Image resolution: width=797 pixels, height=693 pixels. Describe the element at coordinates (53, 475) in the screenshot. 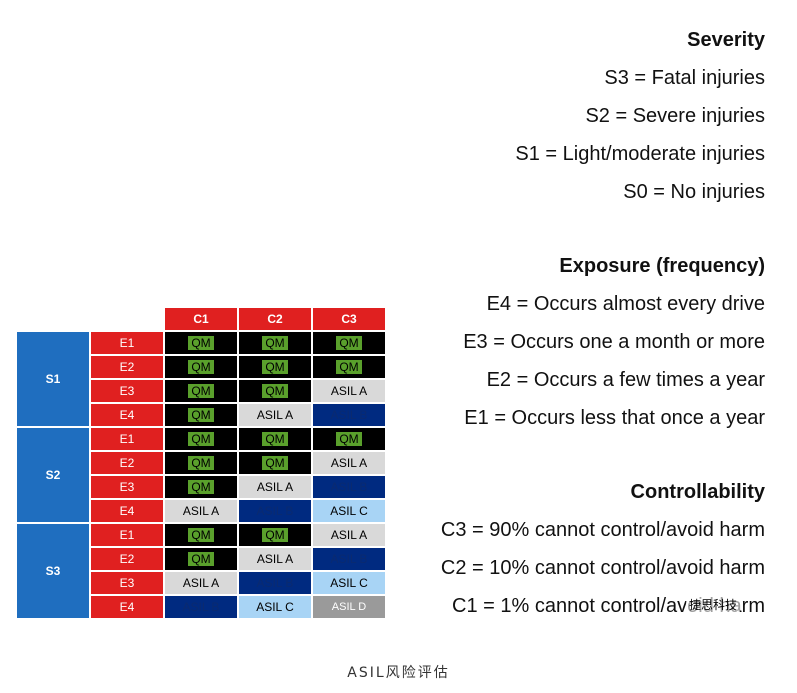

I see `severity-cell: S2` at that location.